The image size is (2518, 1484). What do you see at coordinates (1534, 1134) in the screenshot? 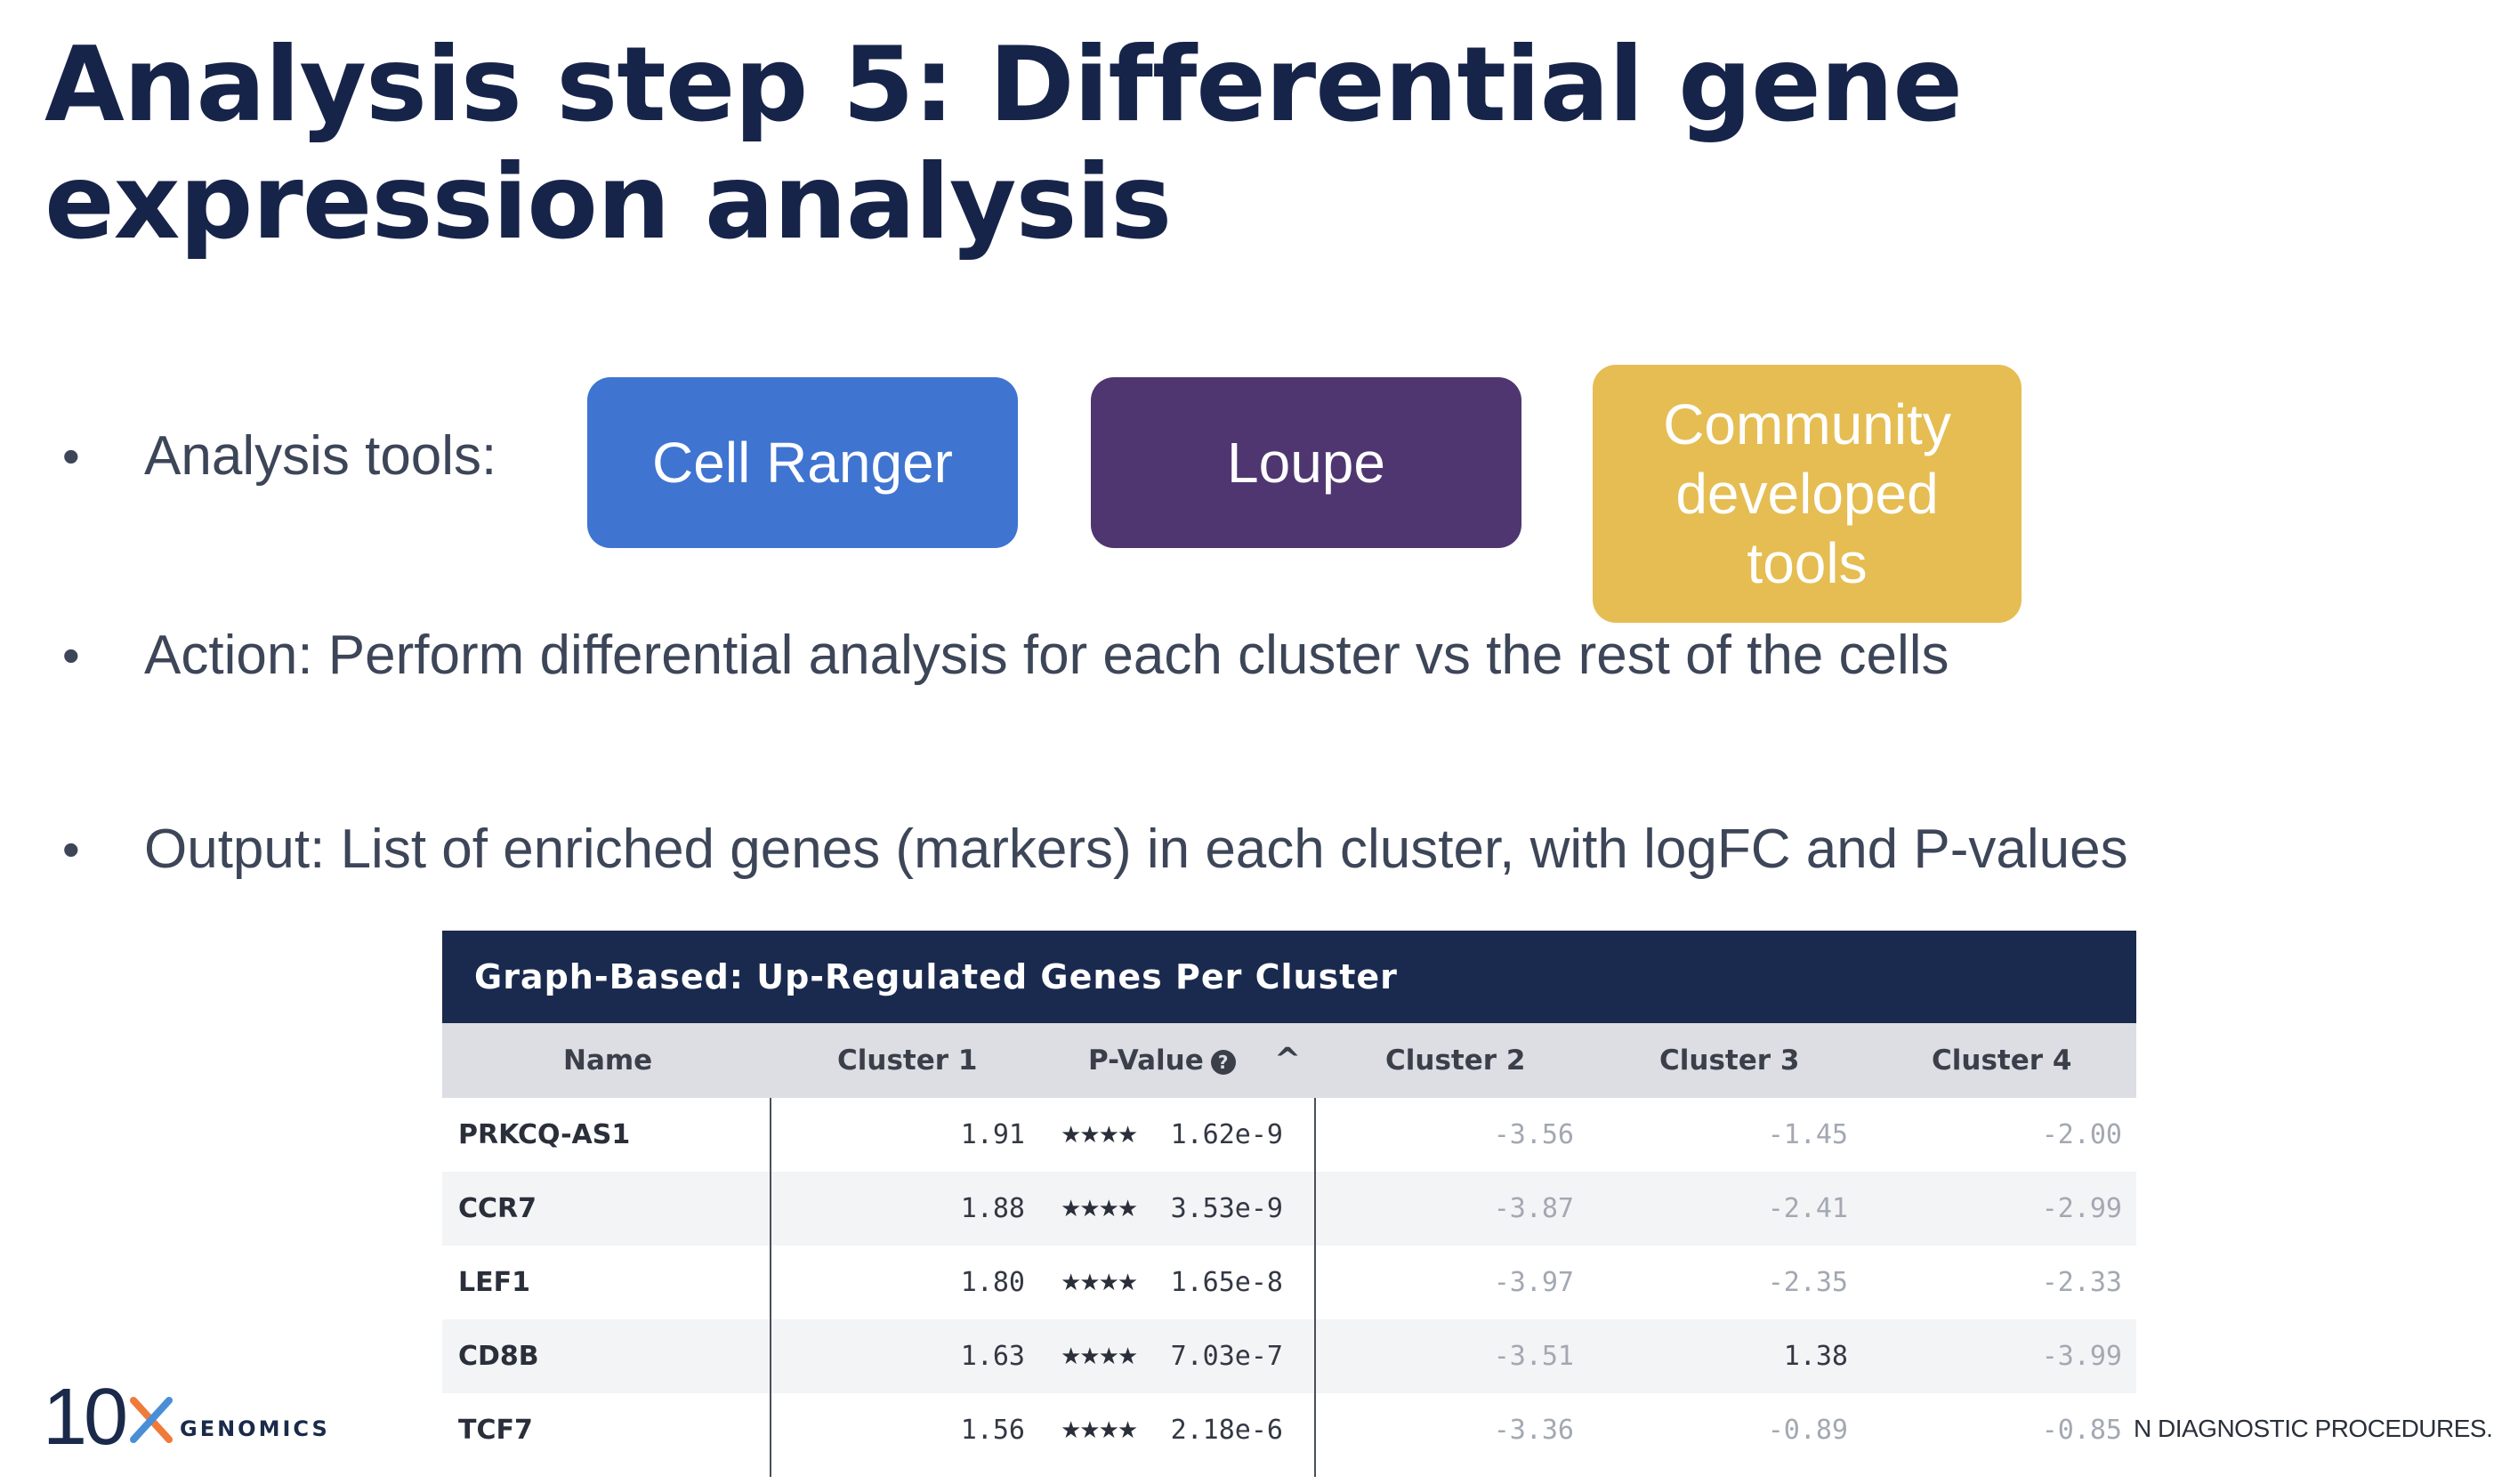
I see `cluster-2-value: -3.56` at bounding box center [1534, 1134].